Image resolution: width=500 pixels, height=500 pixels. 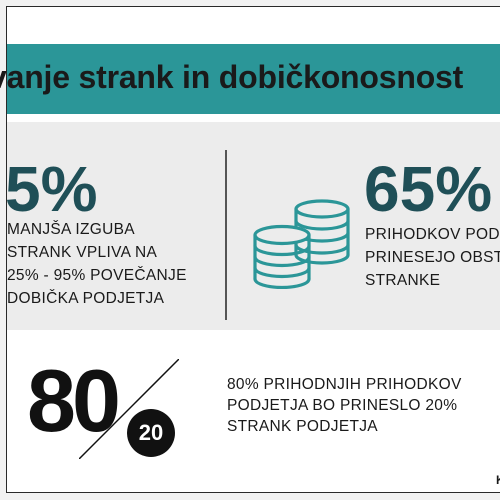 I want to click on stat-80-line: PODJETJA BO PRINESLO 20%, so click(x=342, y=405).